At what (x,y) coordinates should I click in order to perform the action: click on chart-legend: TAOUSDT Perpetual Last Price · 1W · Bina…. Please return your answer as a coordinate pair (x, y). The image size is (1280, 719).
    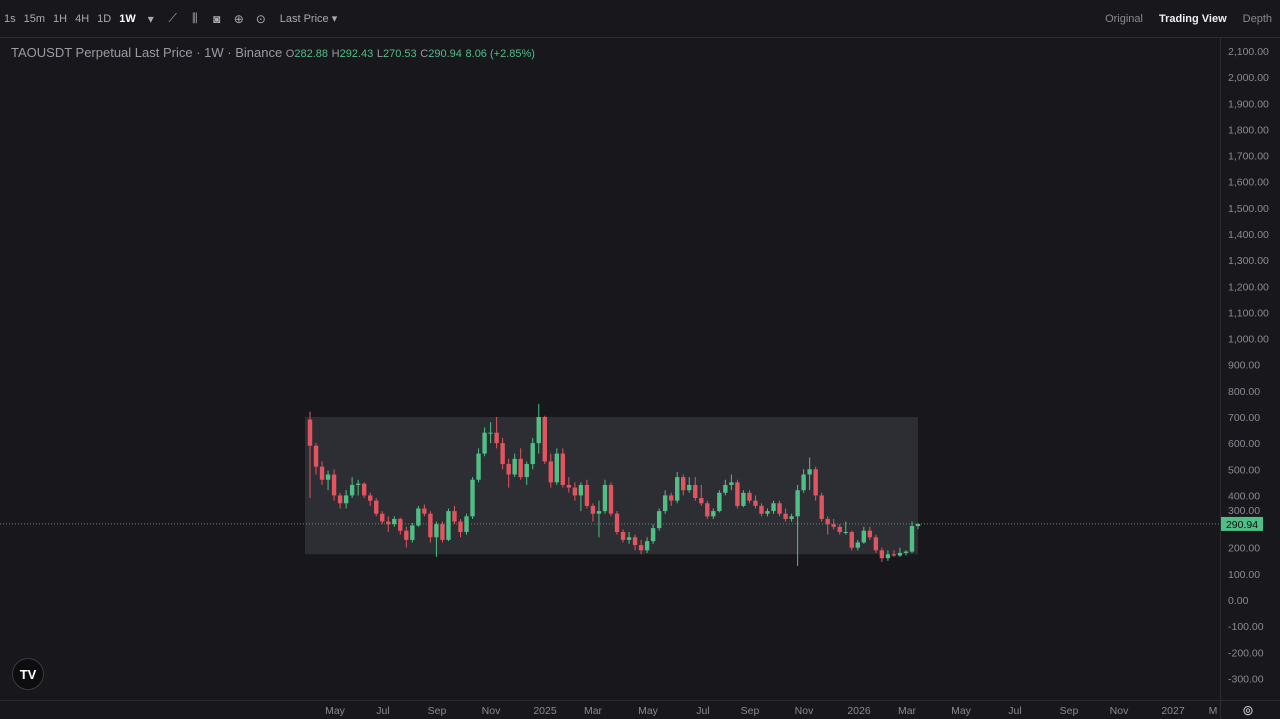
    Looking at the image, I should click on (273, 52).